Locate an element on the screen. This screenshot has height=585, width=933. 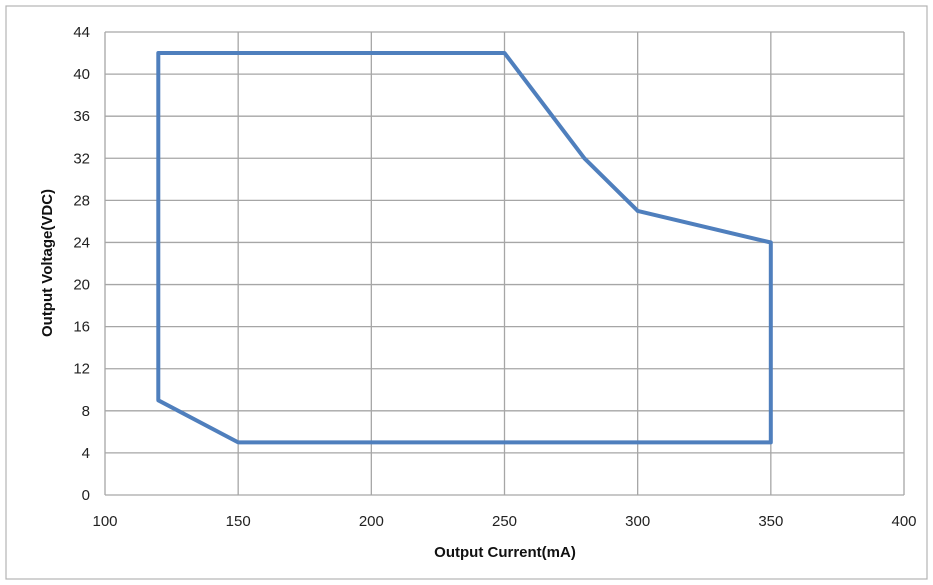
y-tick-label: 12 is located at coordinates (81, 369).